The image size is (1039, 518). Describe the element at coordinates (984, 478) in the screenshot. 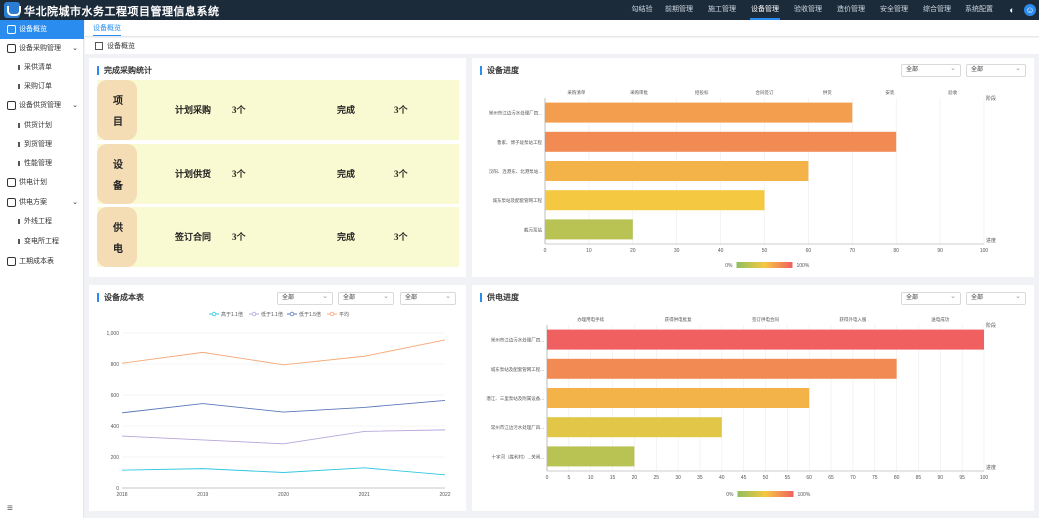

I see `x-tick-label: 100` at that location.